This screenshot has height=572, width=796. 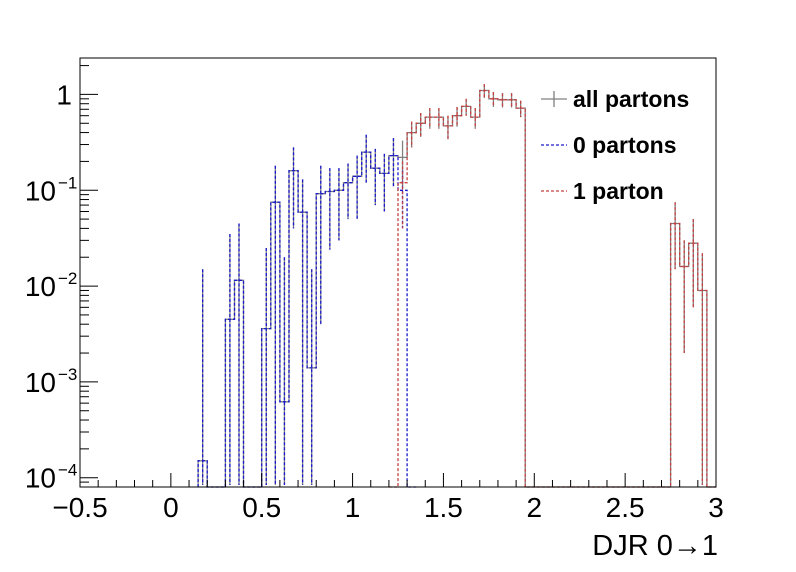 I want to click on legend-entry: 0 partons, so click(x=609, y=145).